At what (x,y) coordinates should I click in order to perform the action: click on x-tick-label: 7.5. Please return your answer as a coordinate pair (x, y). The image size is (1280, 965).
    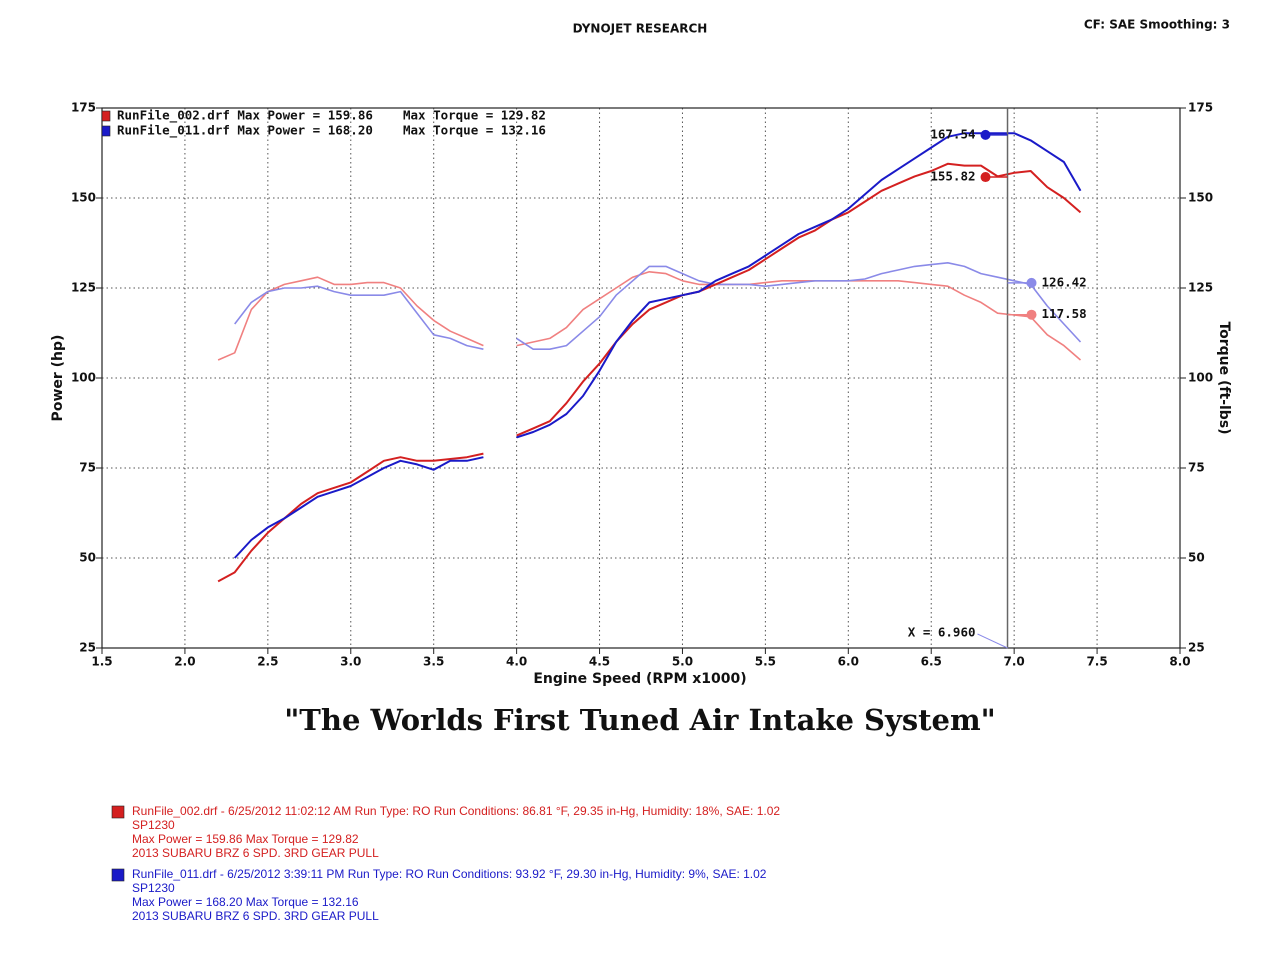
    Looking at the image, I should click on (1096, 662).